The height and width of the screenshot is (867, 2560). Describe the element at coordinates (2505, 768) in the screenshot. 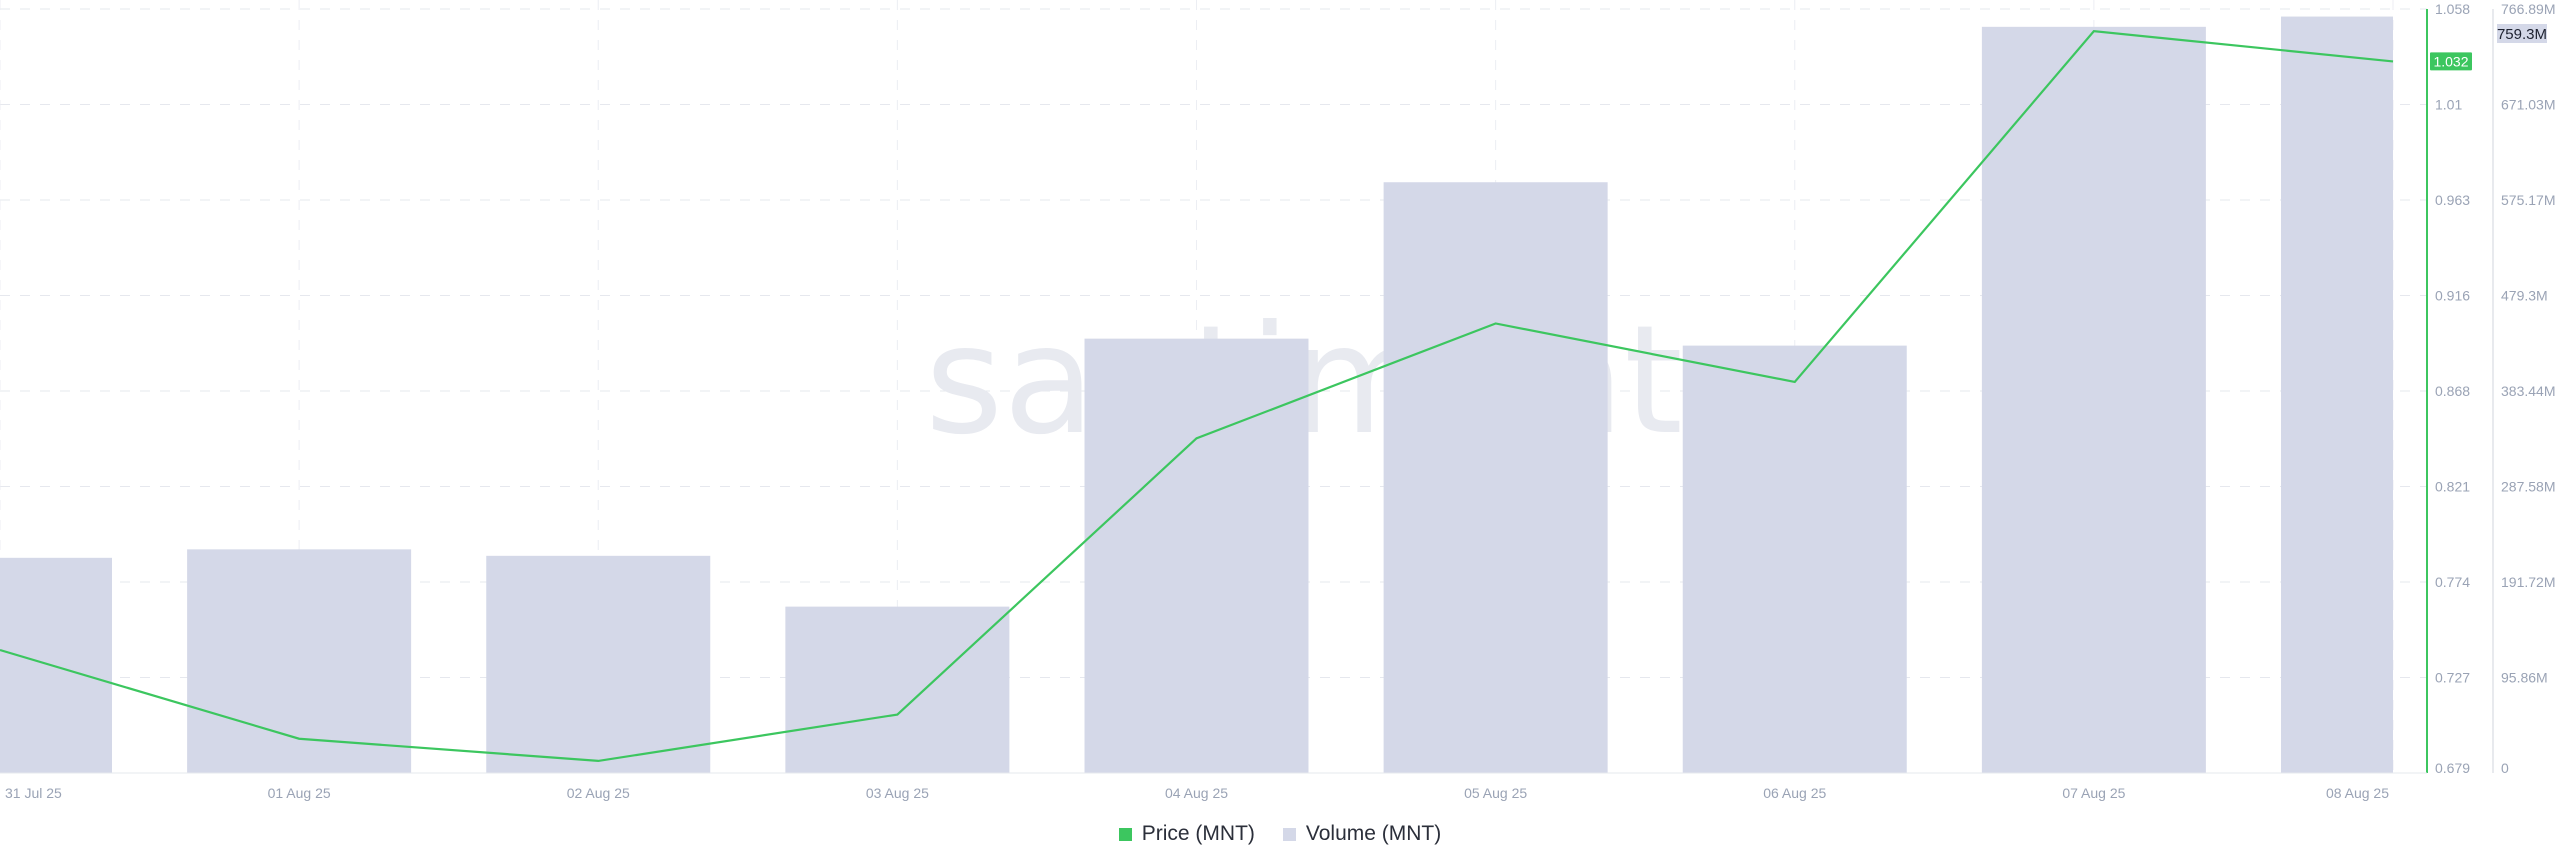

I see `volume-tick-label: 0` at that location.